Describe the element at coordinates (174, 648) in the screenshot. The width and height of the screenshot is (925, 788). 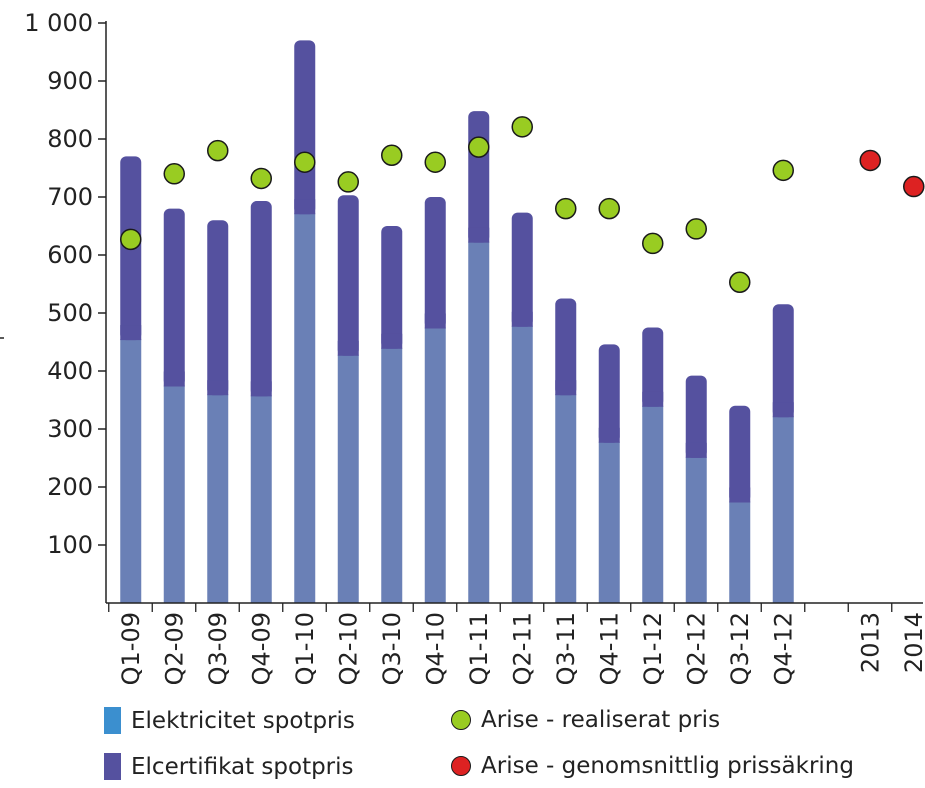
I see `x-tick-label: Q2-09` at that location.